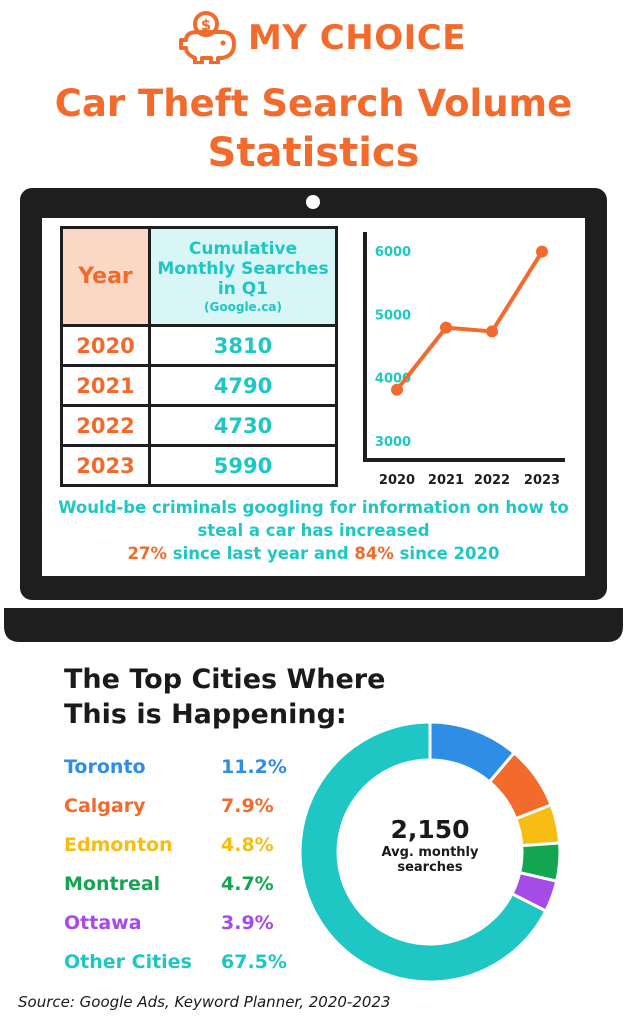  What do you see at coordinates (430, 829) in the screenshot?
I see `donut-center-number: 2,150` at bounding box center [430, 829].